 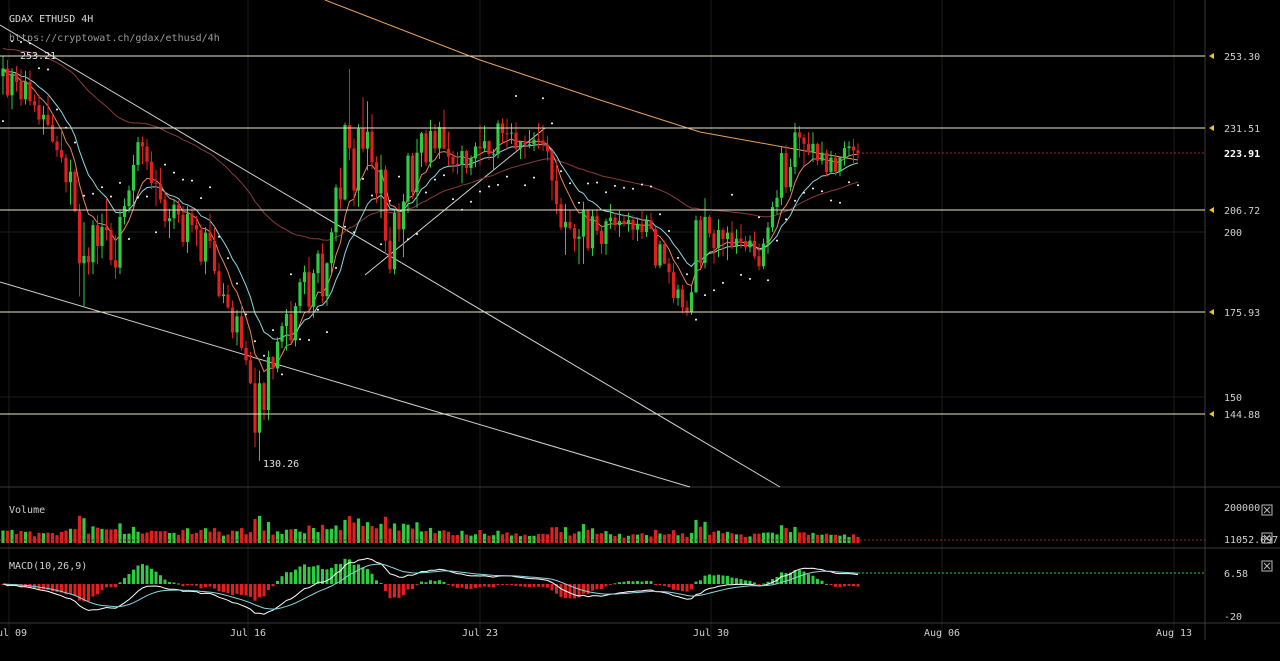 I want to click on macd-close-button, so click(x=1267, y=566).